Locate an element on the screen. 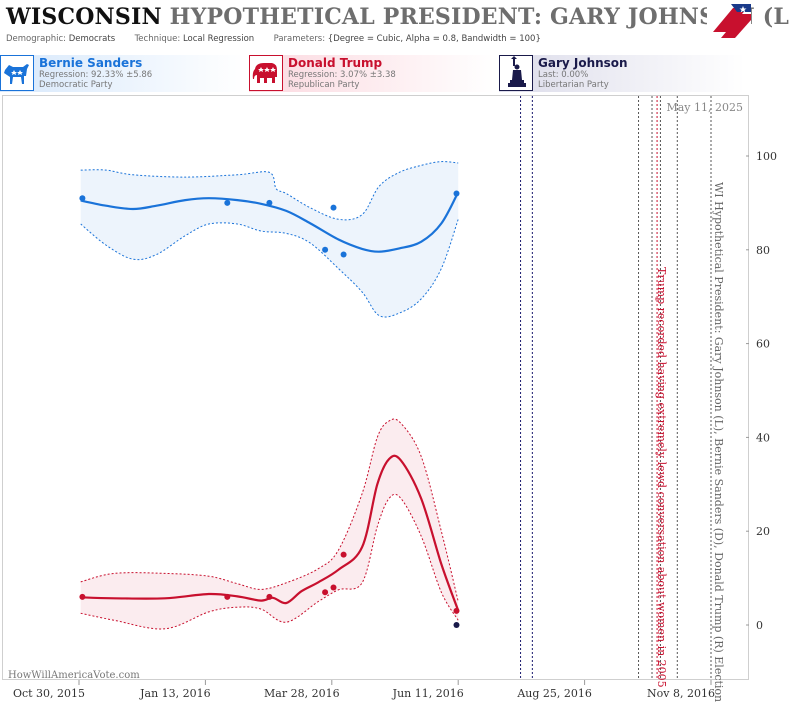 The image size is (789, 704). donald-trump-fit-line is located at coordinates (270, 532).